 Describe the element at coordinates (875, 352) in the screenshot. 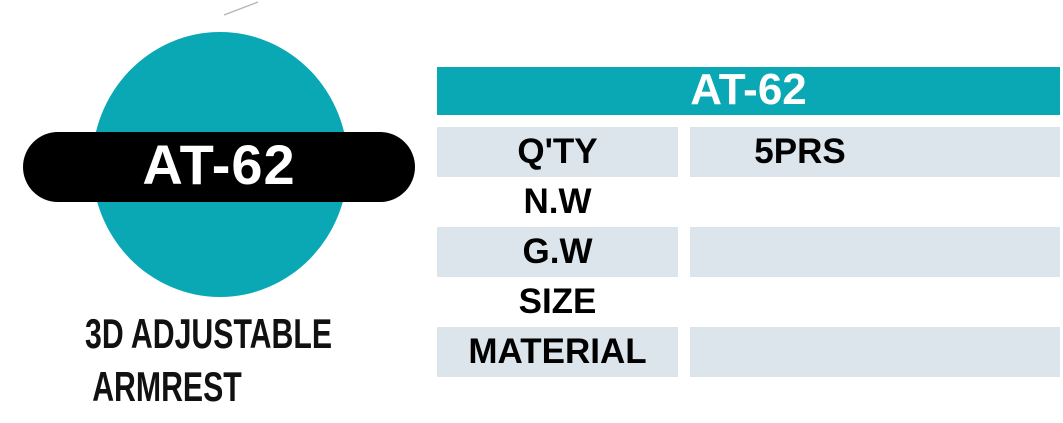

I see `row-value-material` at that location.